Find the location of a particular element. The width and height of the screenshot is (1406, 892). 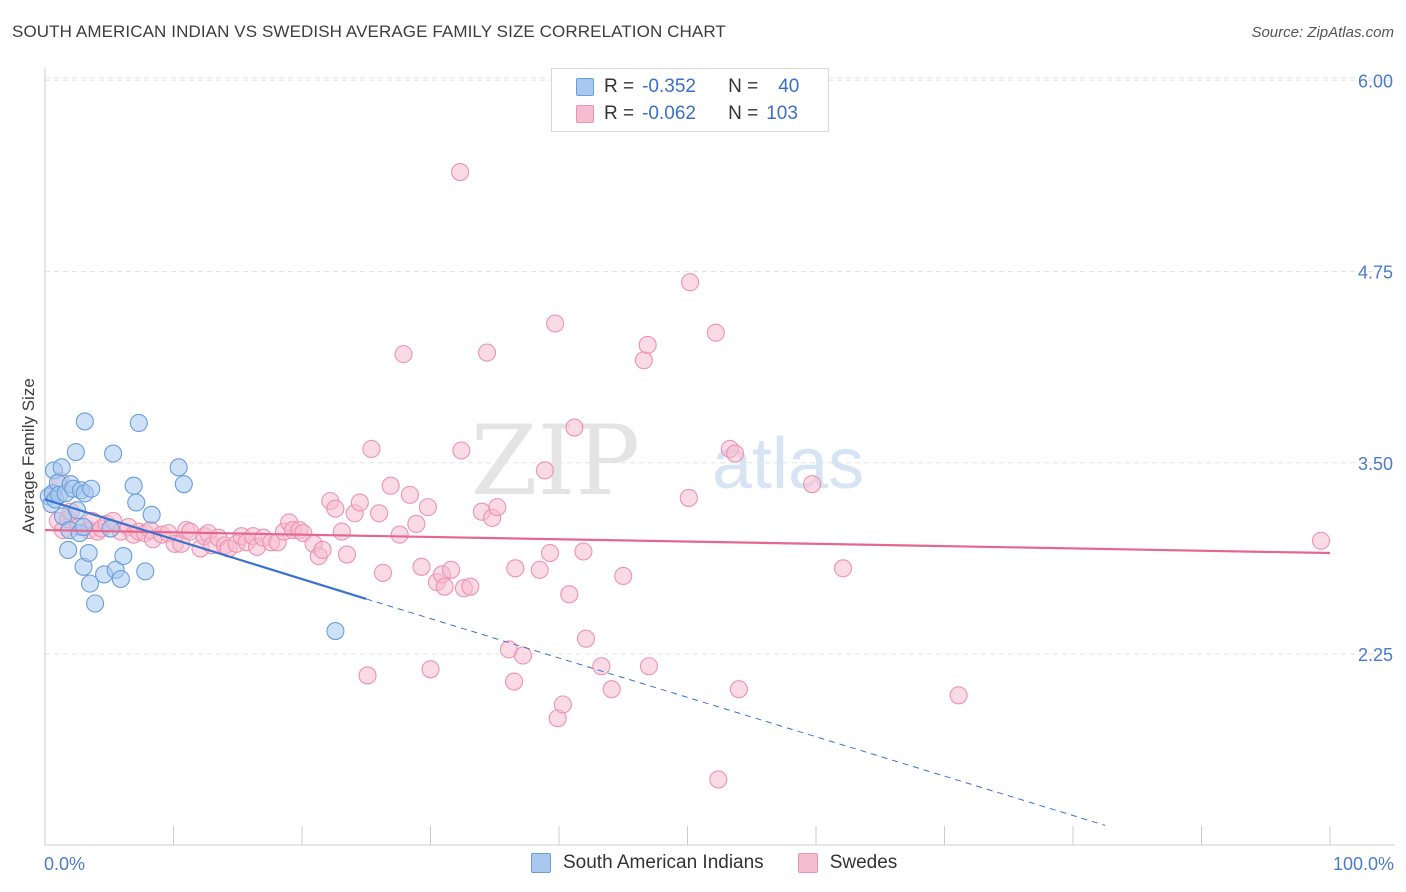

stats-legend: R = -0.352 N = 40 R = -0.062 N = 103 is located at coordinates (690, 100).